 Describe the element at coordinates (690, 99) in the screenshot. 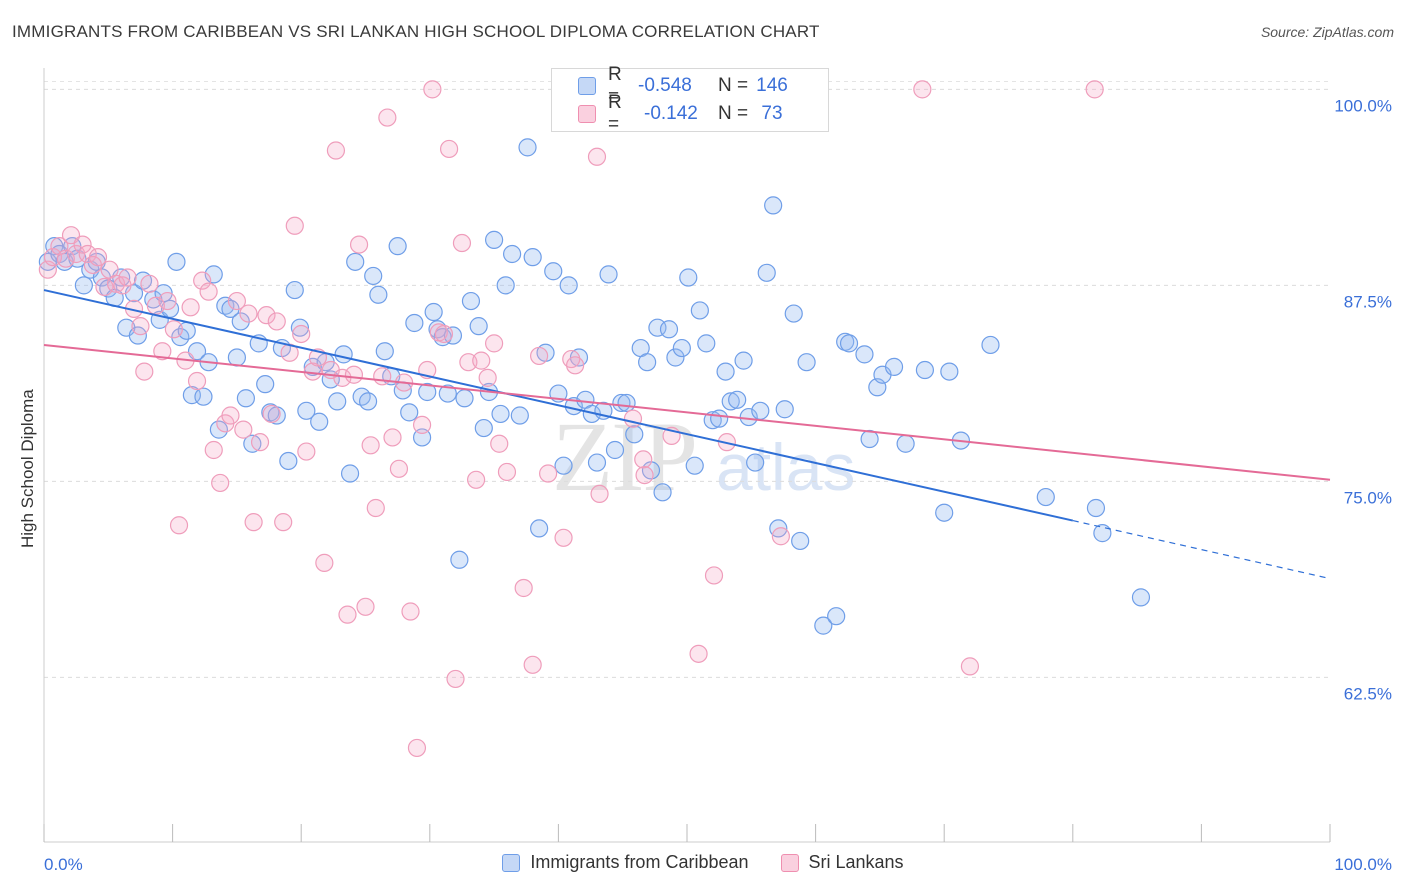

I see `stats-legend: R = -0.548 N = 146 R = -0.142 N = 73` at that location.